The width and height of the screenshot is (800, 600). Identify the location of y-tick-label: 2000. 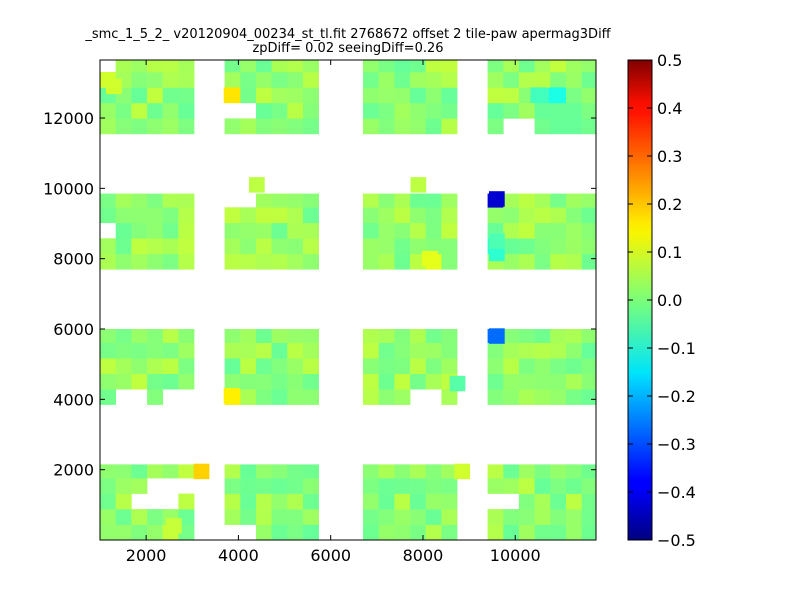
(73, 470).